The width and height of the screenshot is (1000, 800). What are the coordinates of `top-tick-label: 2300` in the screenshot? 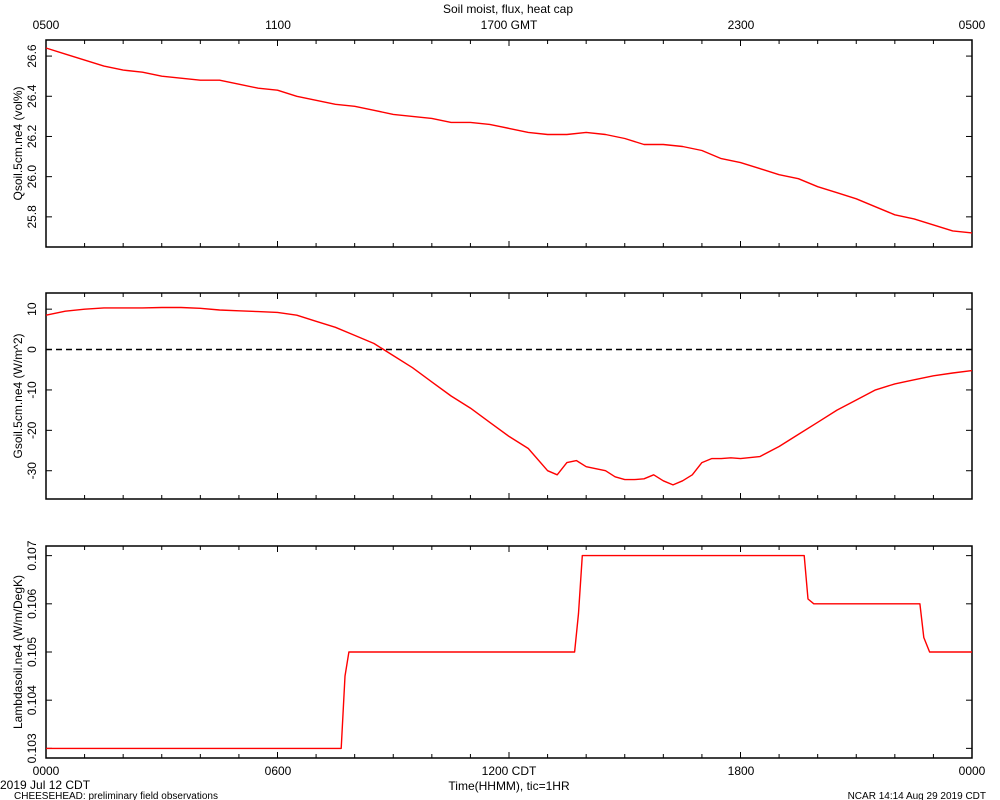 It's located at (741, 25).